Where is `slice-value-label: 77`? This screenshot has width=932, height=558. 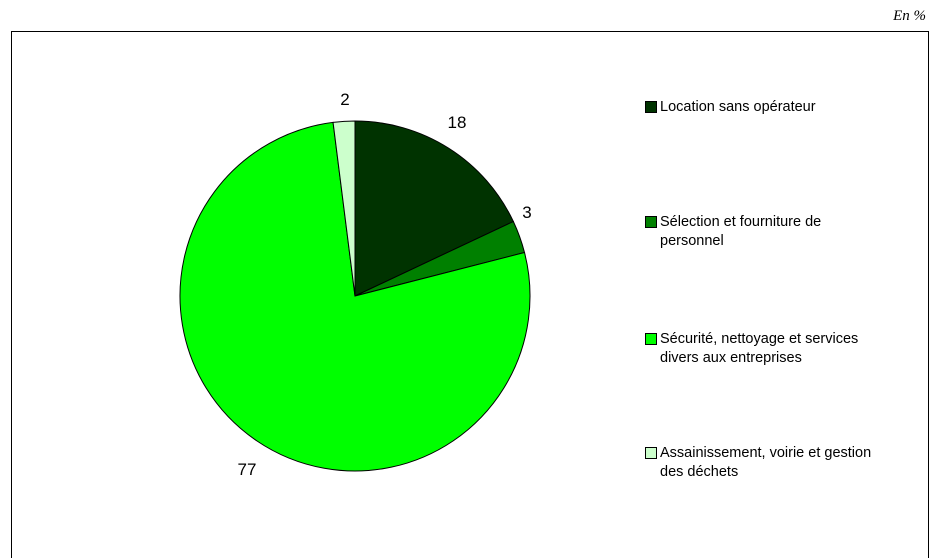 slice-value-label: 77 is located at coordinates (247, 469).